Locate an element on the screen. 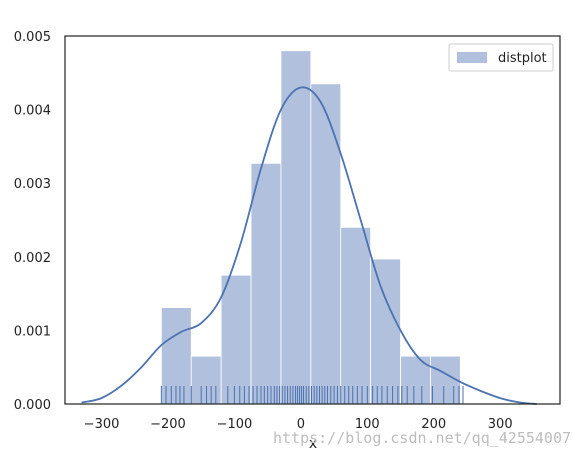  legend-label: distplot is located at coordinates (522, 58).